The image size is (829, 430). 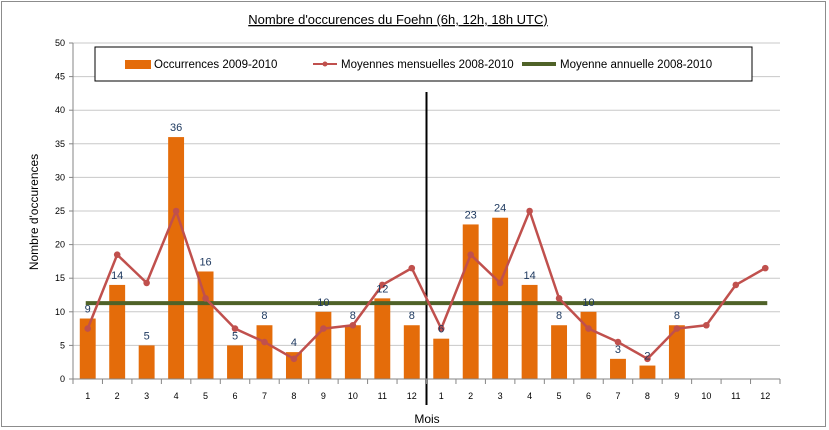 What do you see at coordinates (60, 245) in the screenshot?
I see `y-tick-label: 20` at bounding box center [60, 245].